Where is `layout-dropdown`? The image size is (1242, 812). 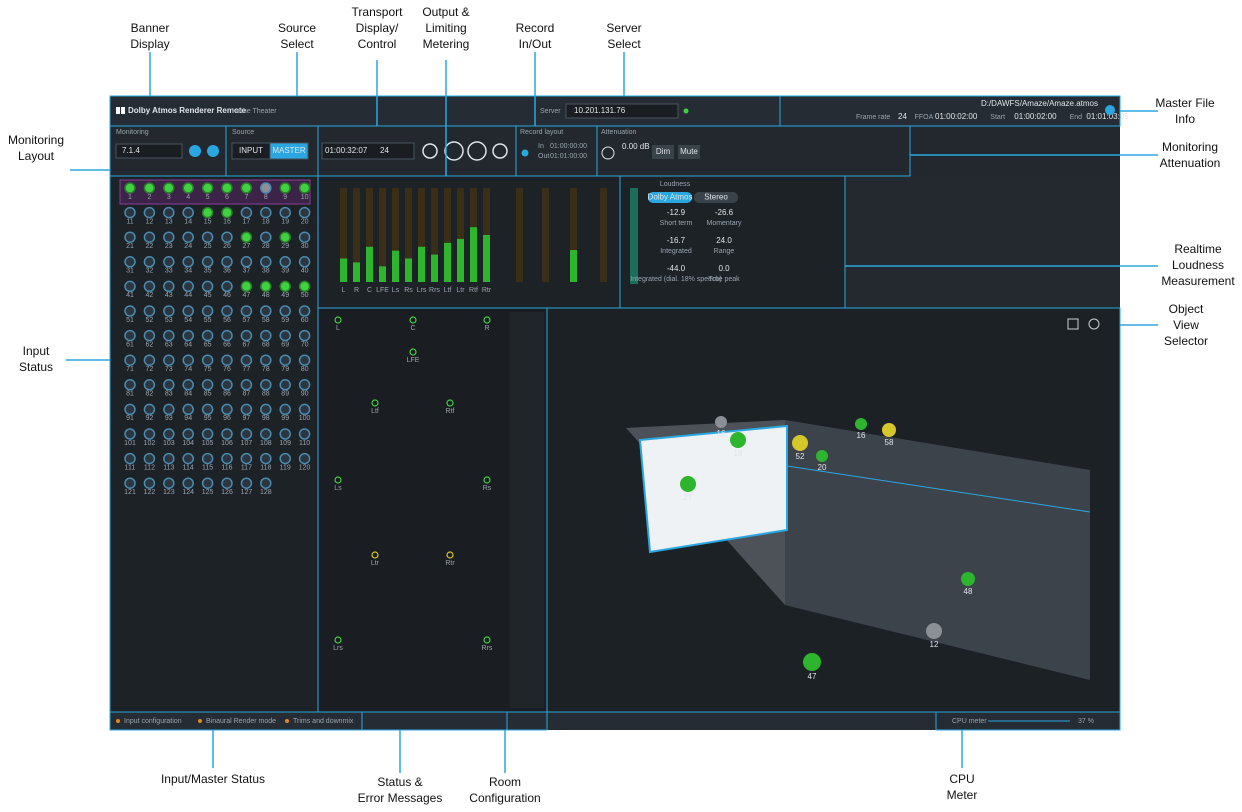 layout-dropdown is located at coordinates (149, 151).